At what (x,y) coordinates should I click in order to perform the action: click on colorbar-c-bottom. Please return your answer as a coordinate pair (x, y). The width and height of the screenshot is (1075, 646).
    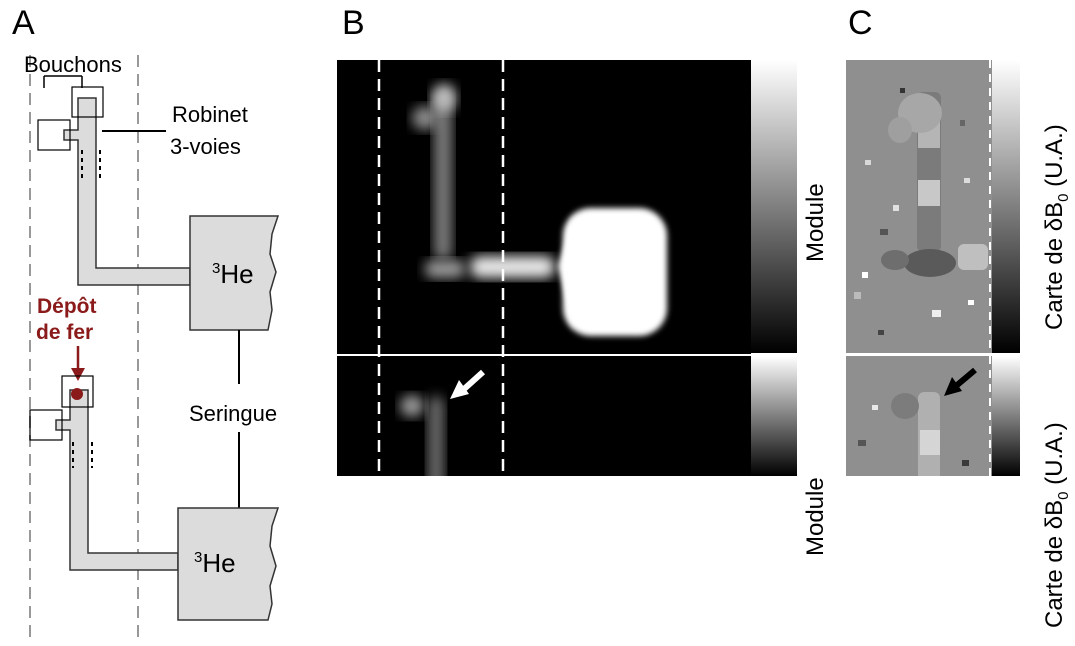
    Looking at the image, I should click on (1006, 416).